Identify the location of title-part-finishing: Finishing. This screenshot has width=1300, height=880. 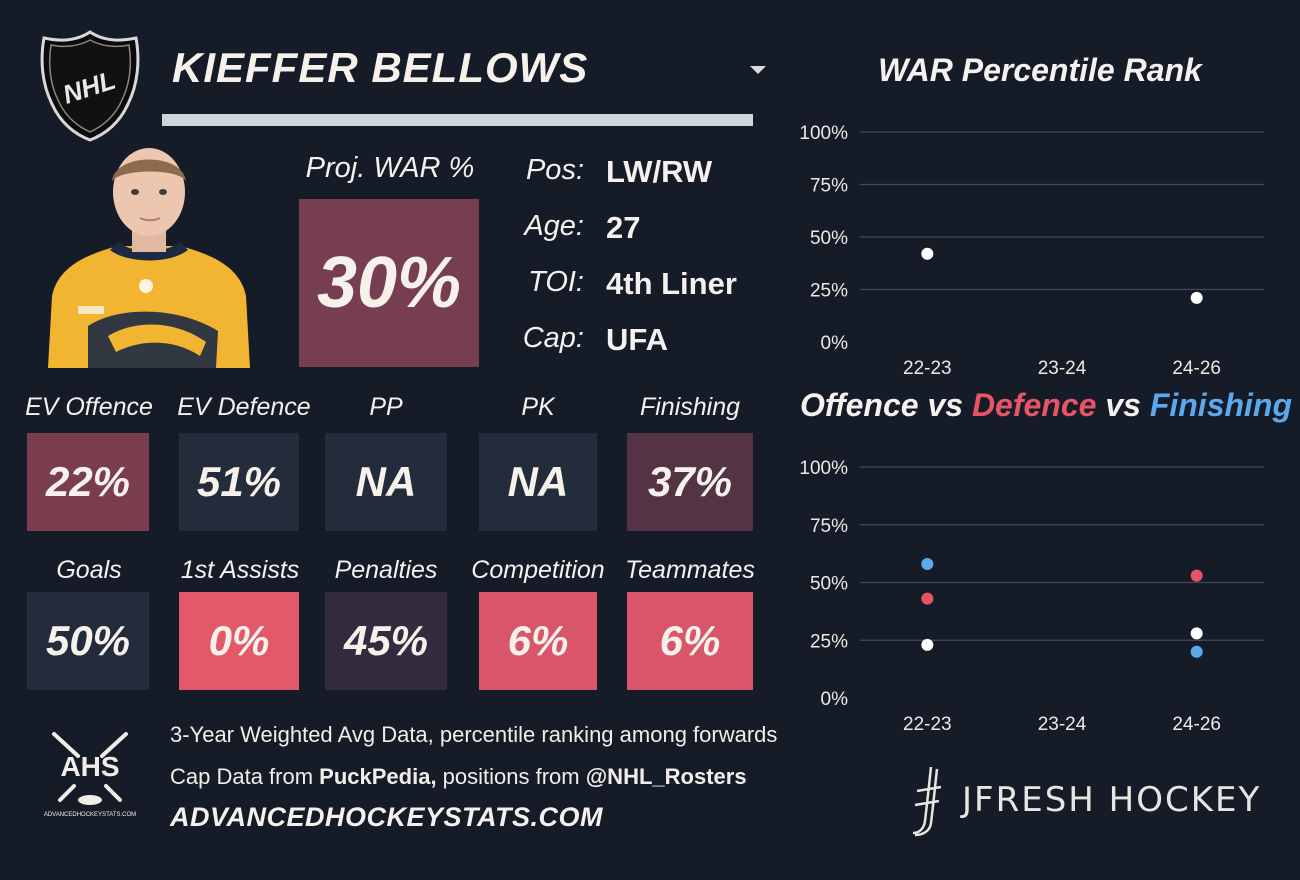
(1221, 405).